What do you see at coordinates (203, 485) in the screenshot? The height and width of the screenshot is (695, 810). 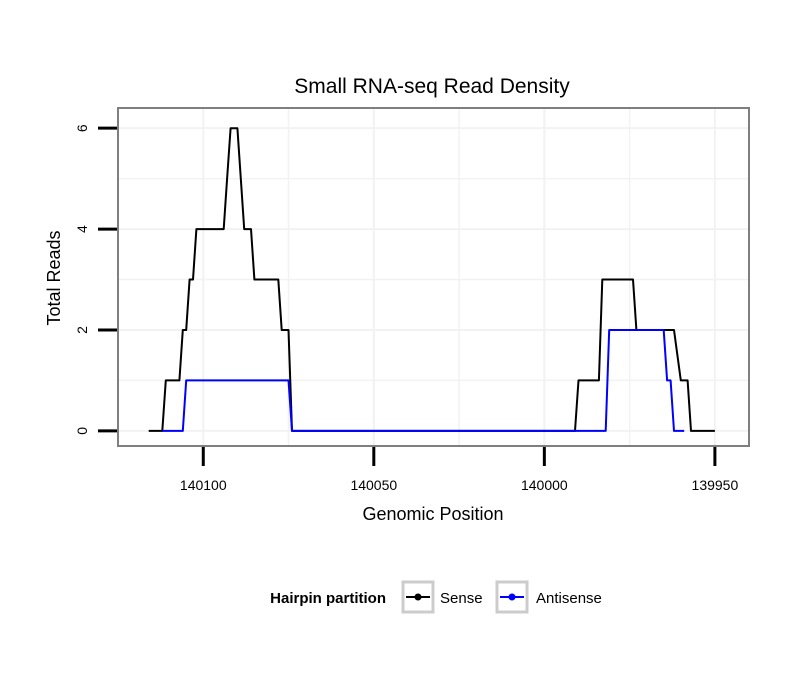 I see `x-tick-label: 140100` at bounding box center [203, 485].